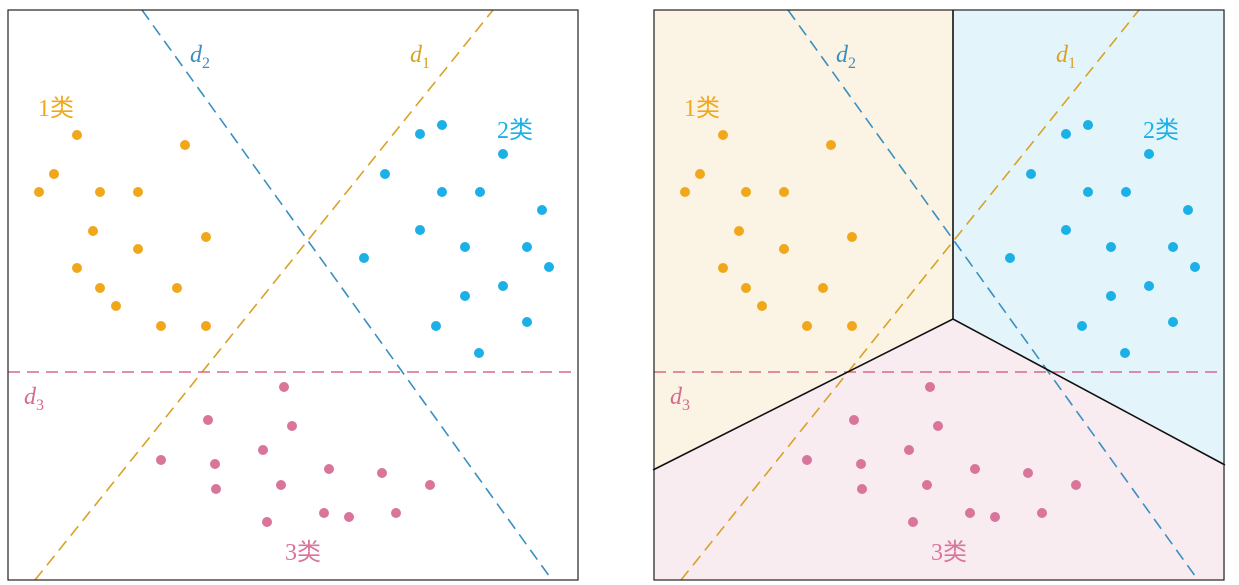 The height and width of the screenshot is (585, 1239). I want to click on class-label: 3类, so click(949, 552).